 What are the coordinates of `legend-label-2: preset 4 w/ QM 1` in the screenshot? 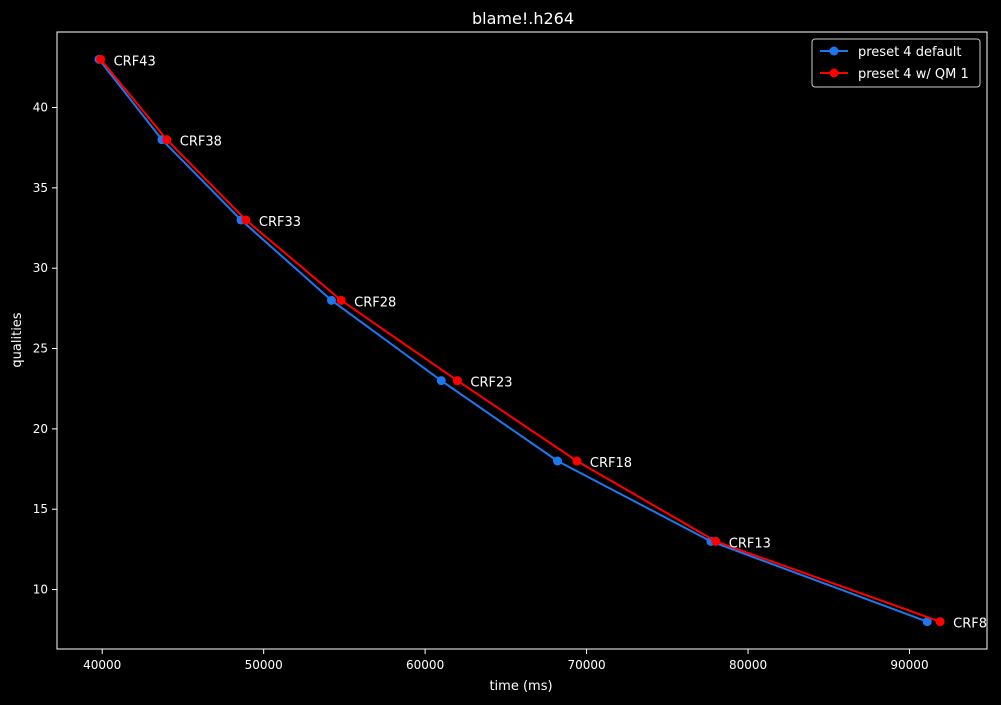 It's located at (913, 74).